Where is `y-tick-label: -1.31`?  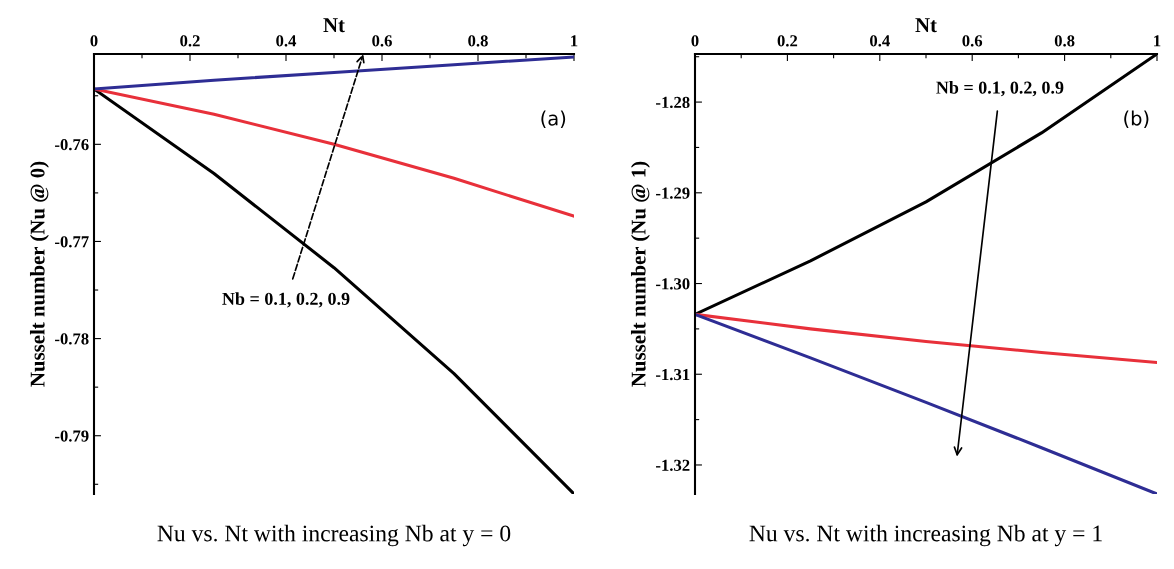 y-tick-label: -1.31 is located at coordinates (673, 374).